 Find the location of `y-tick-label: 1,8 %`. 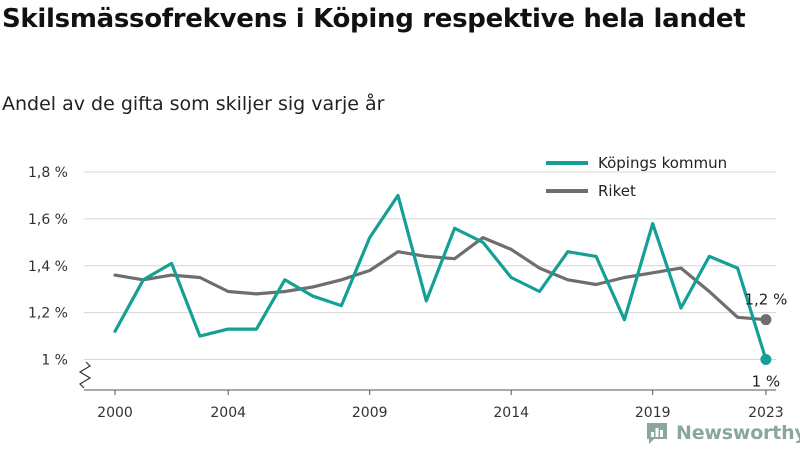

y-tick-label: 1,8 % is located at coordinates (48, 173).